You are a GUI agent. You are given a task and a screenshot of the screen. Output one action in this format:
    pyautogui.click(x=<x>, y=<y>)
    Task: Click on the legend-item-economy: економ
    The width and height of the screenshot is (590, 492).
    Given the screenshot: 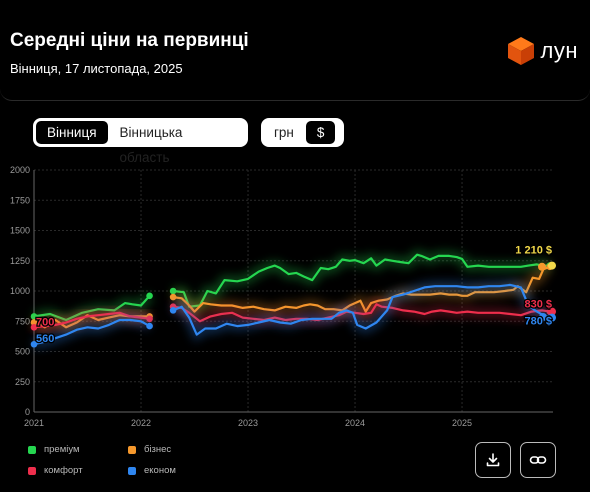 What is the action you would take?
    pyautogui.click(x=178, y=470)
    